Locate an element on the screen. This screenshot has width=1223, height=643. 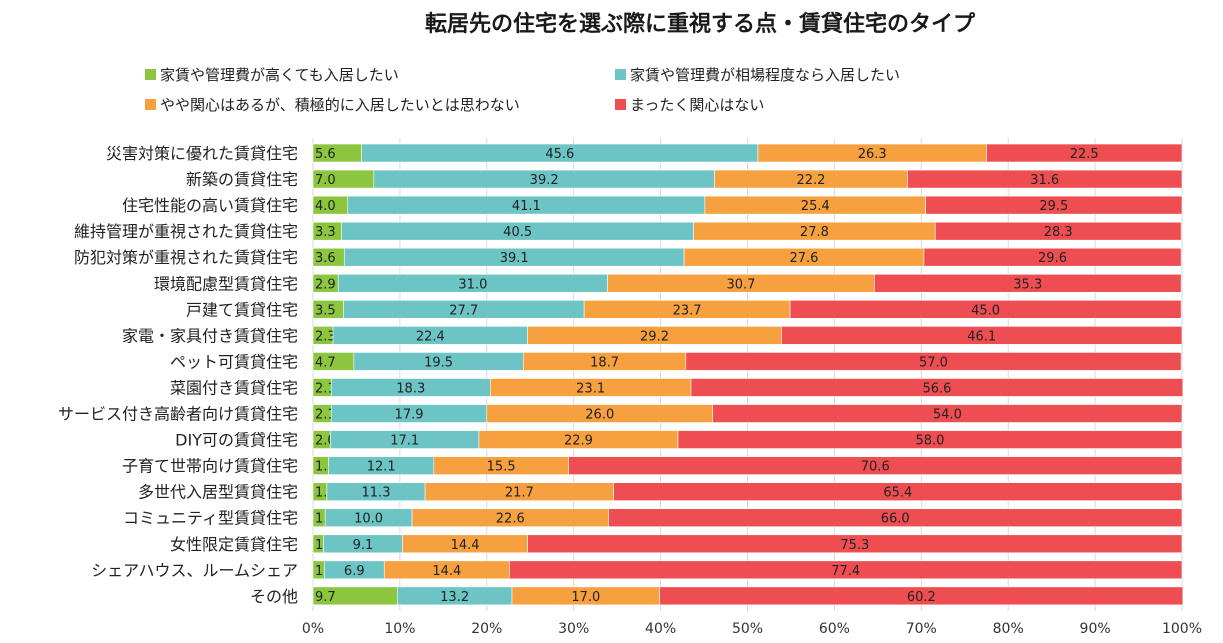
data-label: 40.5 is located at coordinates (517, 232).